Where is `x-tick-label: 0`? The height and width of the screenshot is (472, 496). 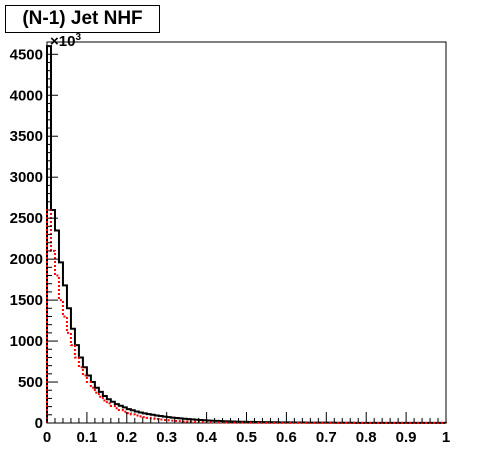
x-tick-label: 0 is located at coordinates (47, 437).